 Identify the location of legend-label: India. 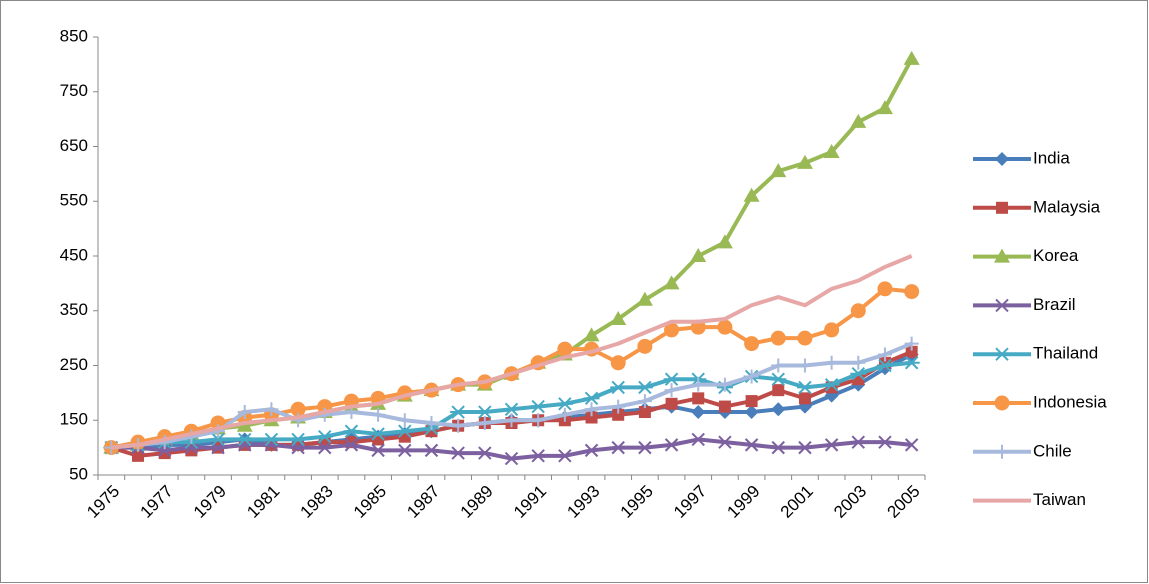
(1051, 157).